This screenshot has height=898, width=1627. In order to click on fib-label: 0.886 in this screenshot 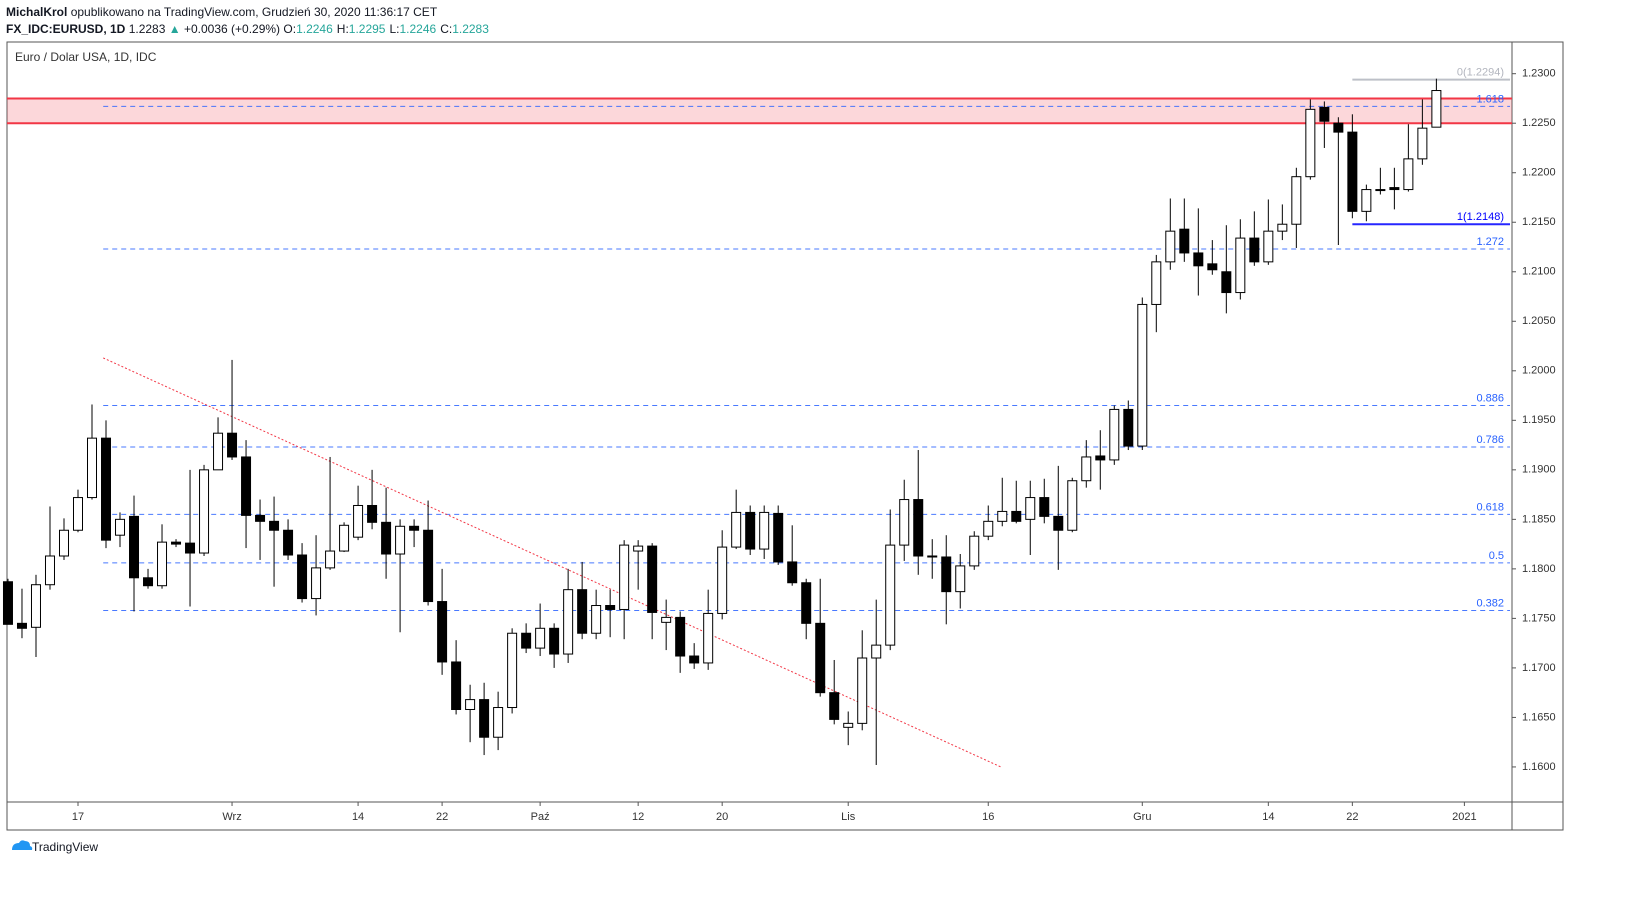, I will do `click(1490, 398)`.